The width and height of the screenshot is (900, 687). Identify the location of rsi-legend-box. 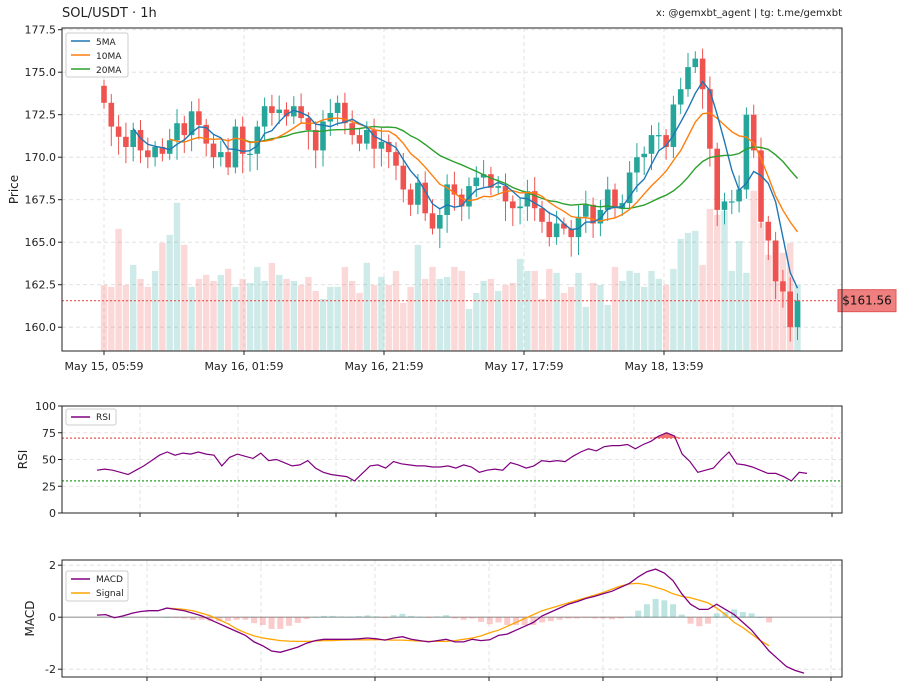
(91, 417).